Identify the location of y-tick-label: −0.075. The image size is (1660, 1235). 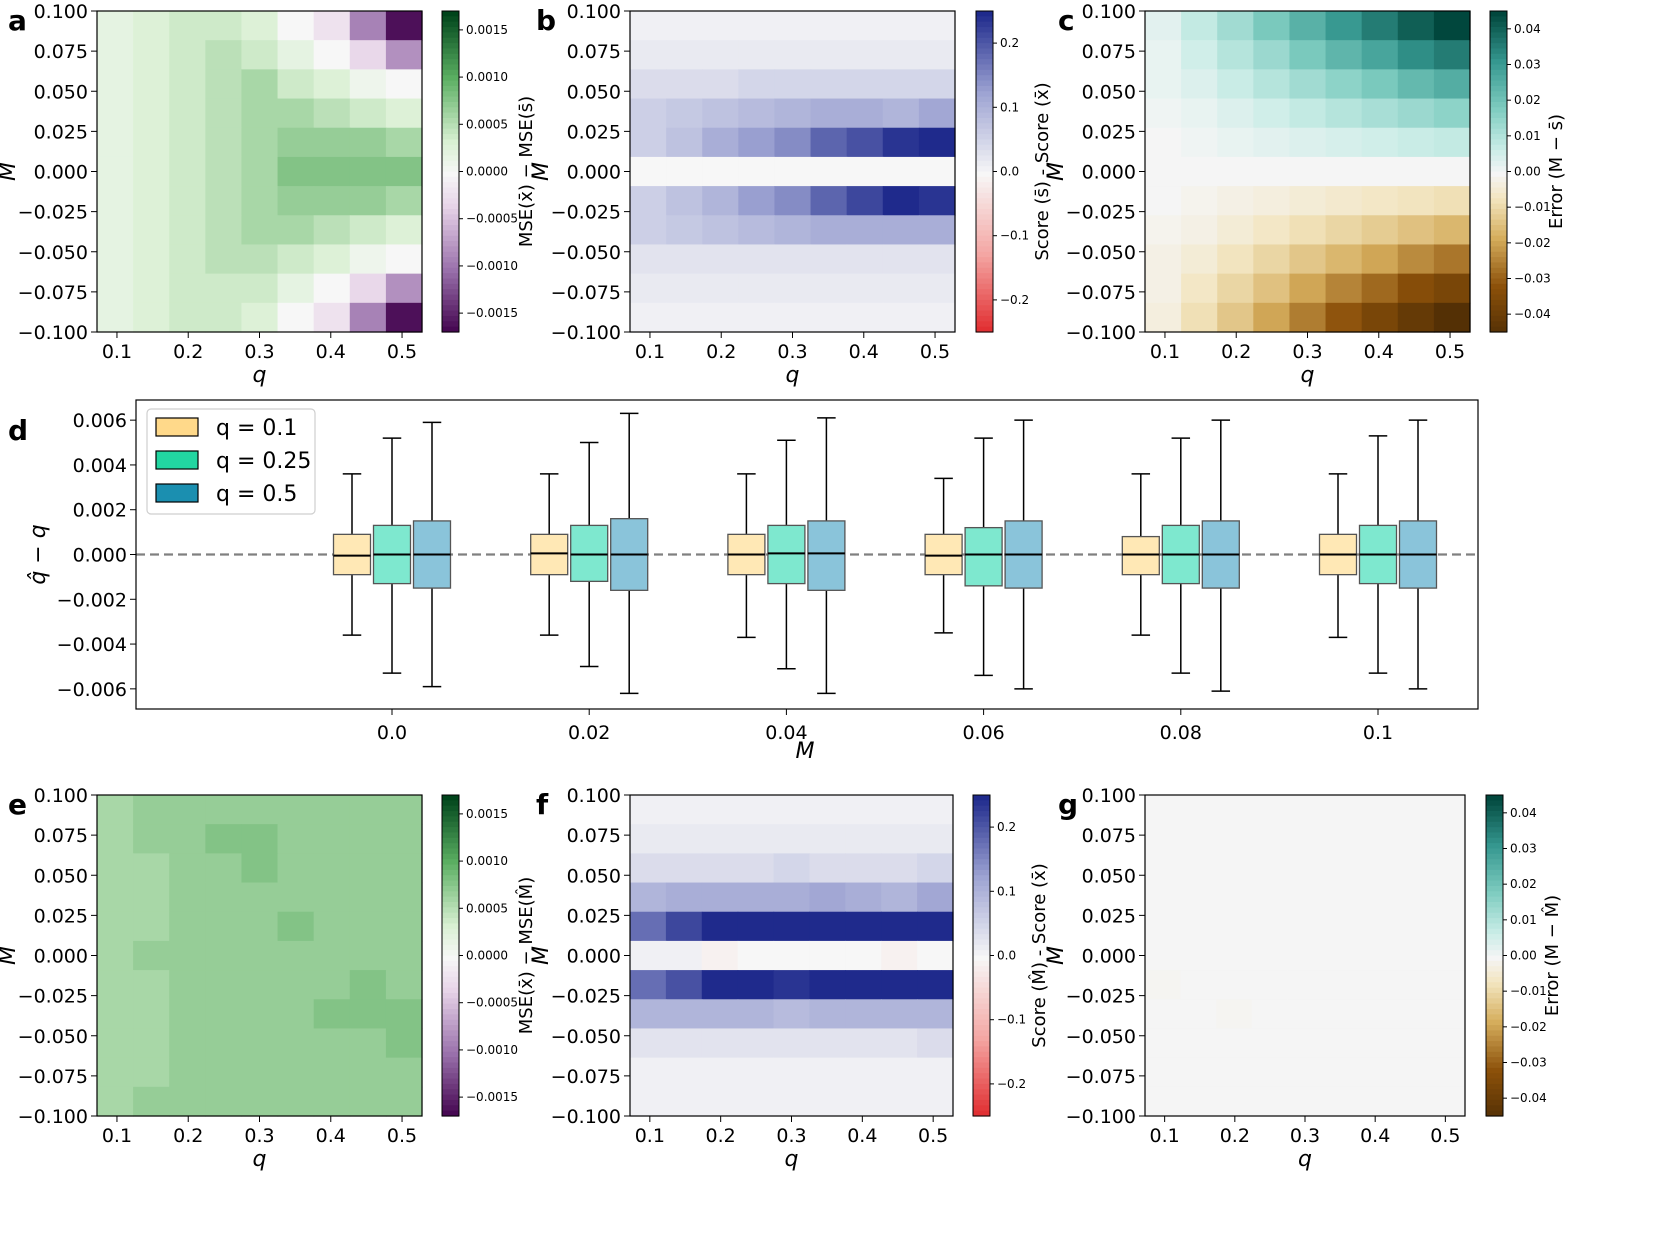
(53, 1077).